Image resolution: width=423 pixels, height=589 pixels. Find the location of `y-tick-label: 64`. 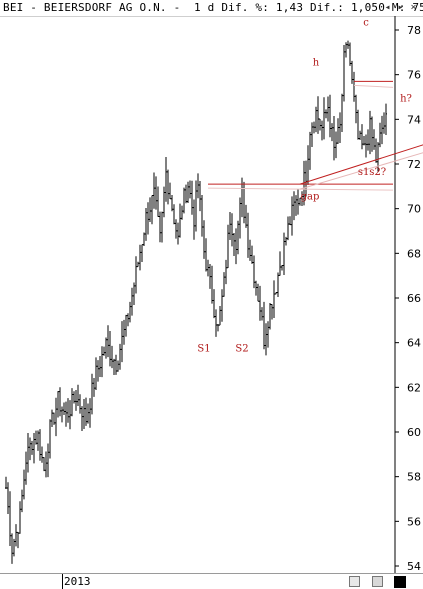

y-tick-label: 64 is located at coordinates (414, 343).